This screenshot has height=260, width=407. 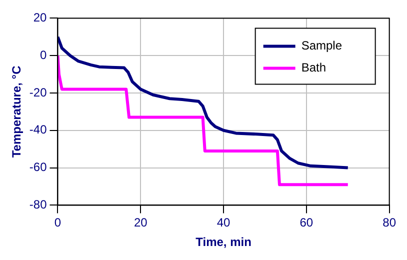 What do you see at coordinates (38, 129) in the screenshot?
I see `y-tick-label: -40` at bounding box center [38, 129].